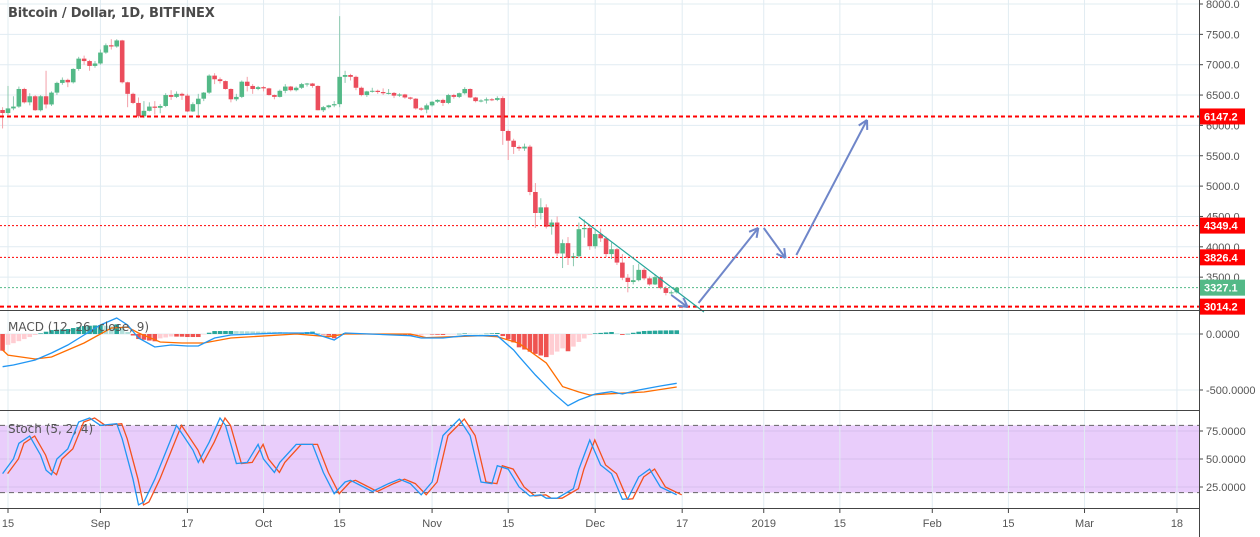 The image size is (1260, 537). I want to click on price-level-label: 3014.2, so click(1221, 308).